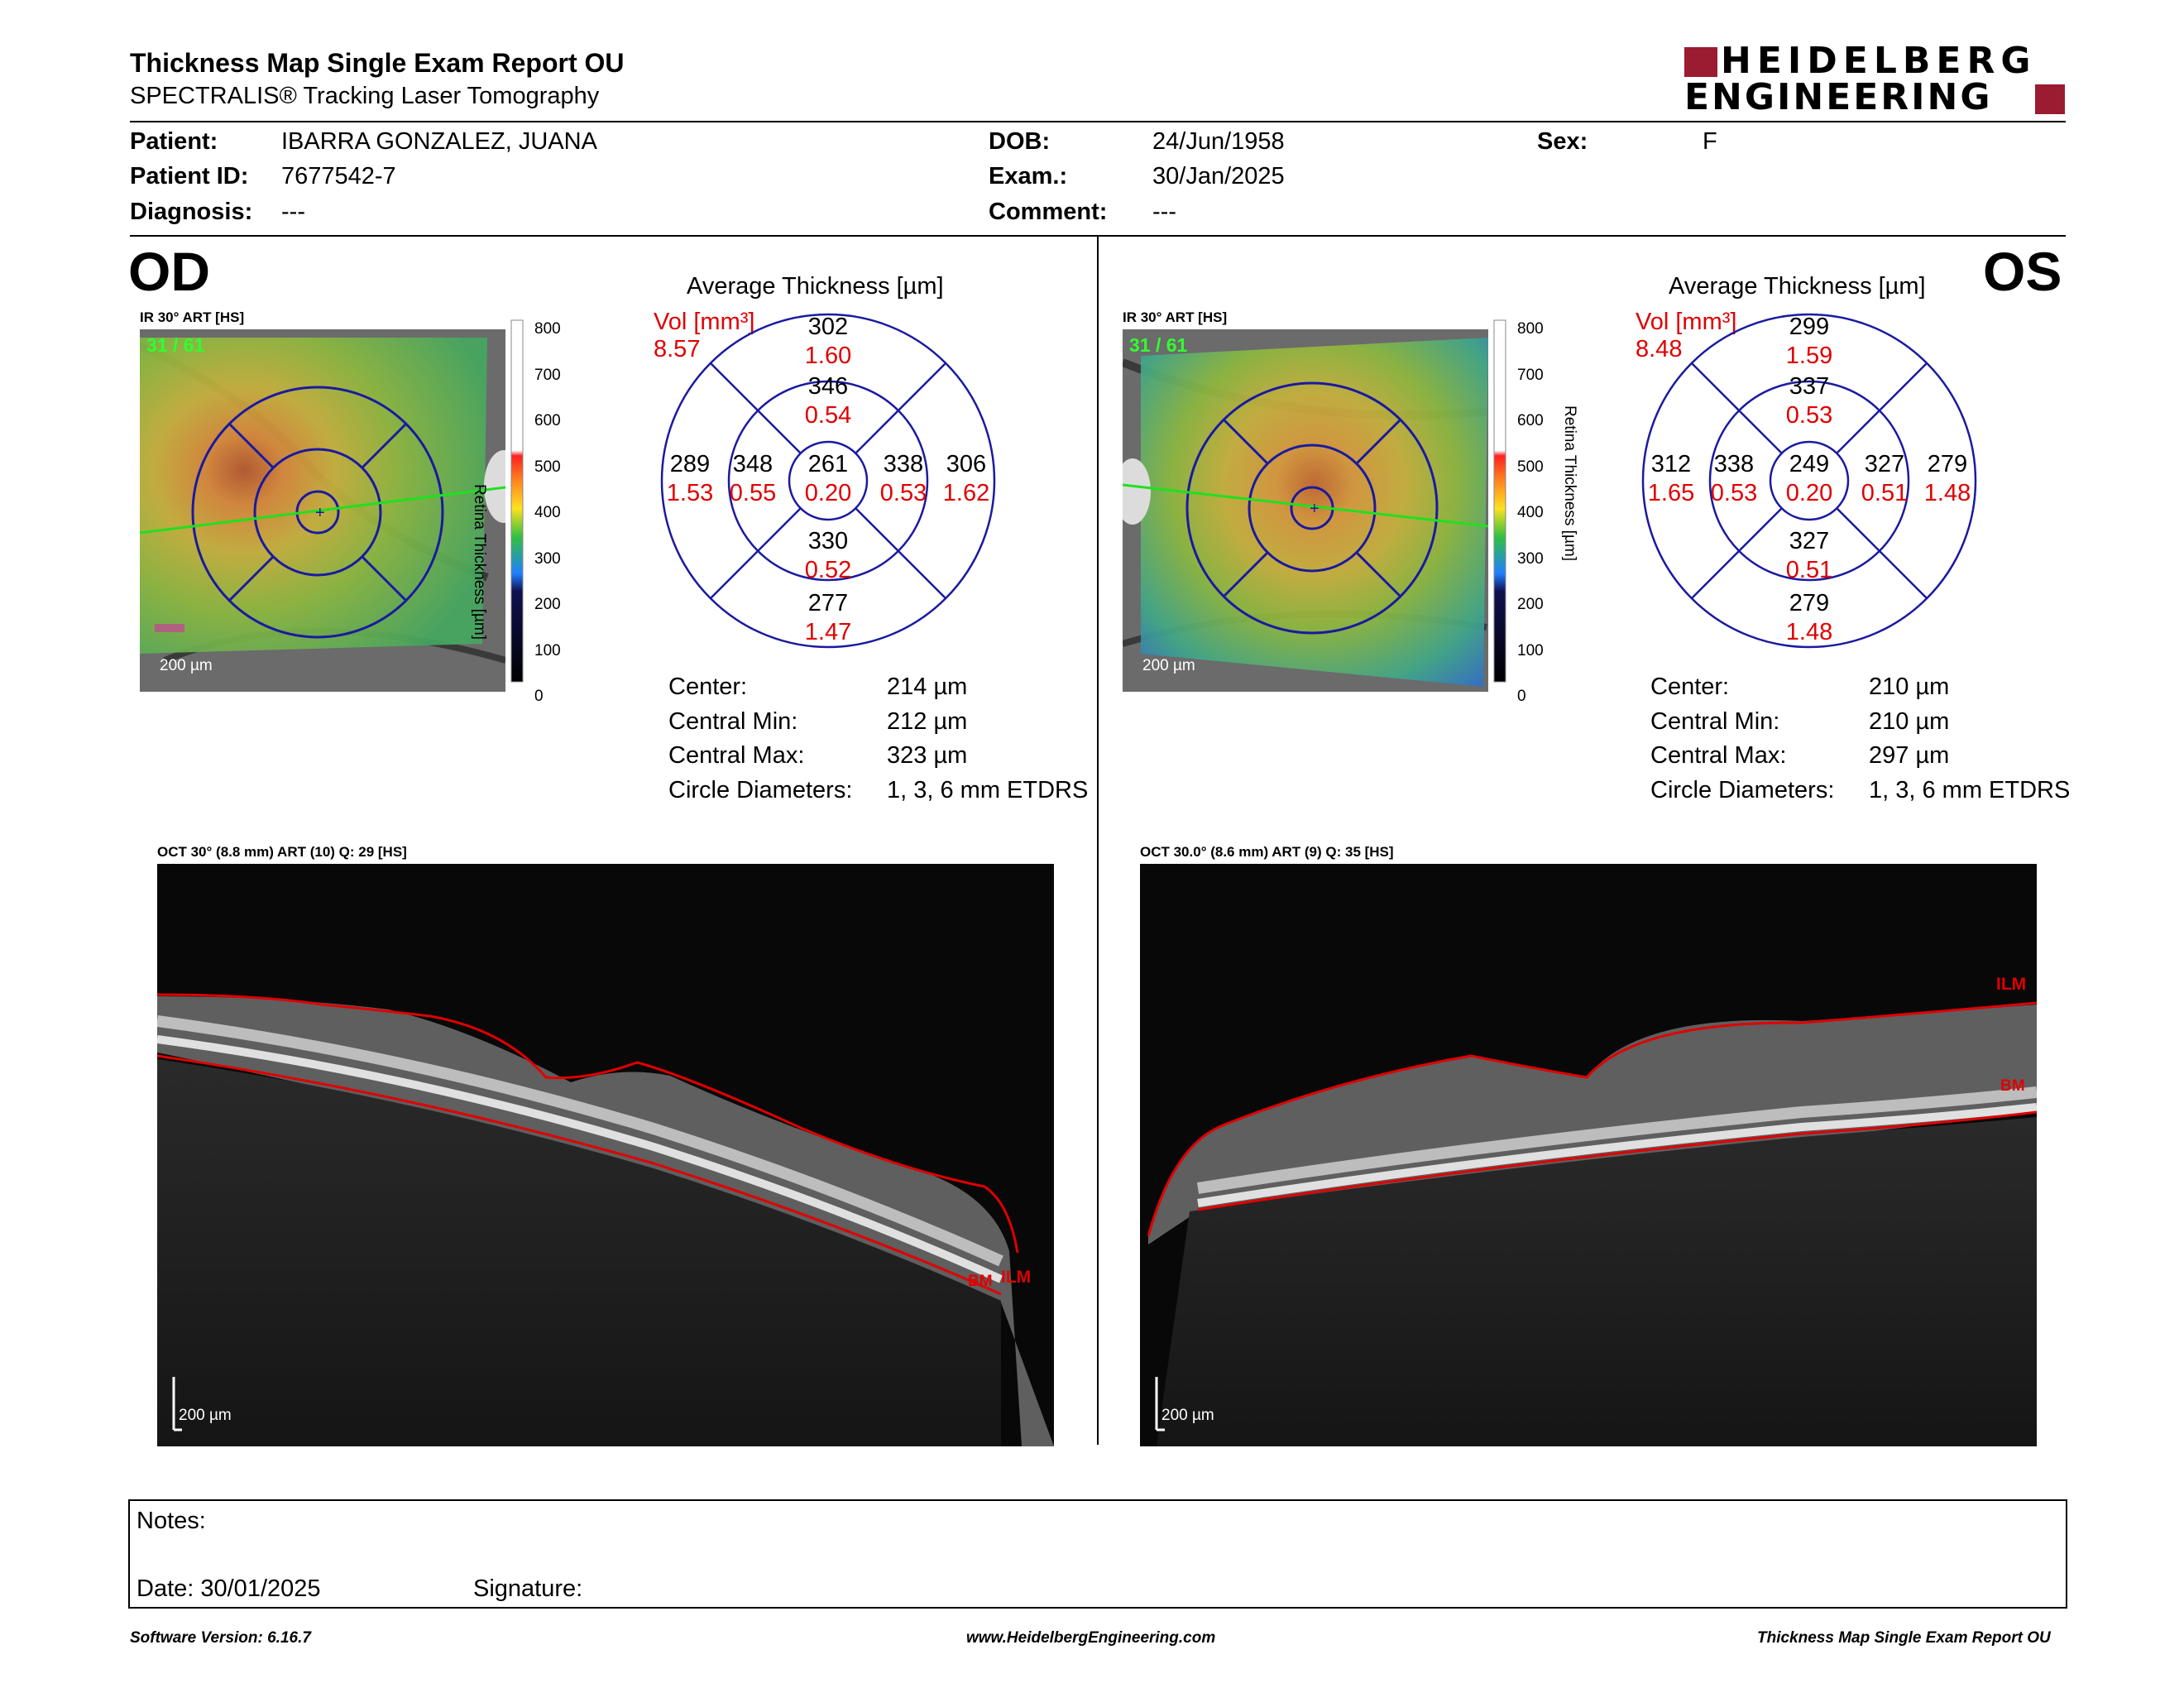  Describe the element at coordinates (2011, 984) in the screenshot. I see `ilm-label-os: ILM` at that location.